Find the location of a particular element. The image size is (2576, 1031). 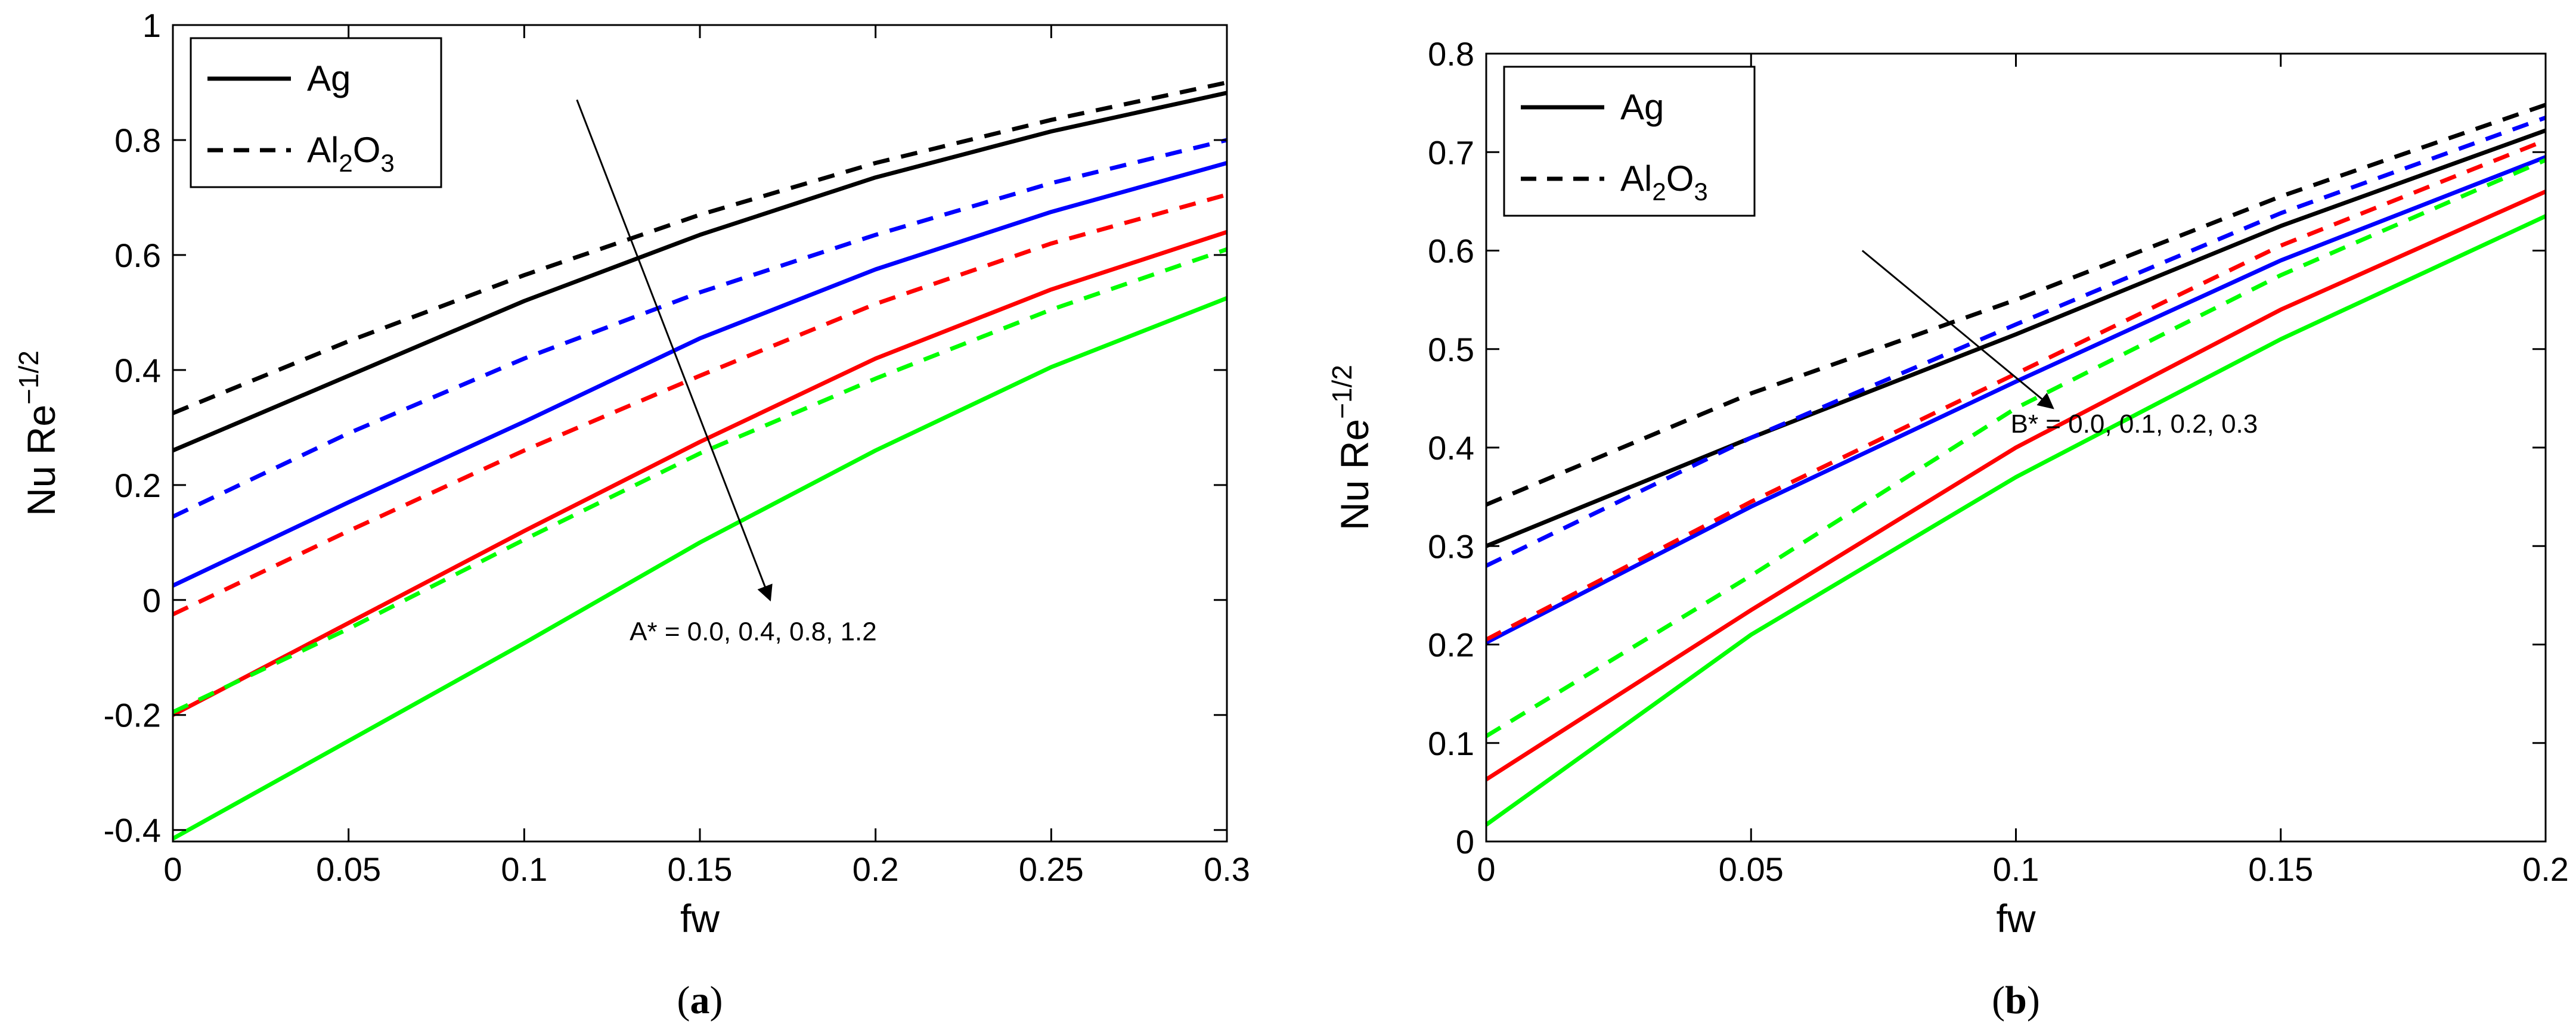

y-tick-label-b-4: 0.4 is located at coordinates (1451, 448).